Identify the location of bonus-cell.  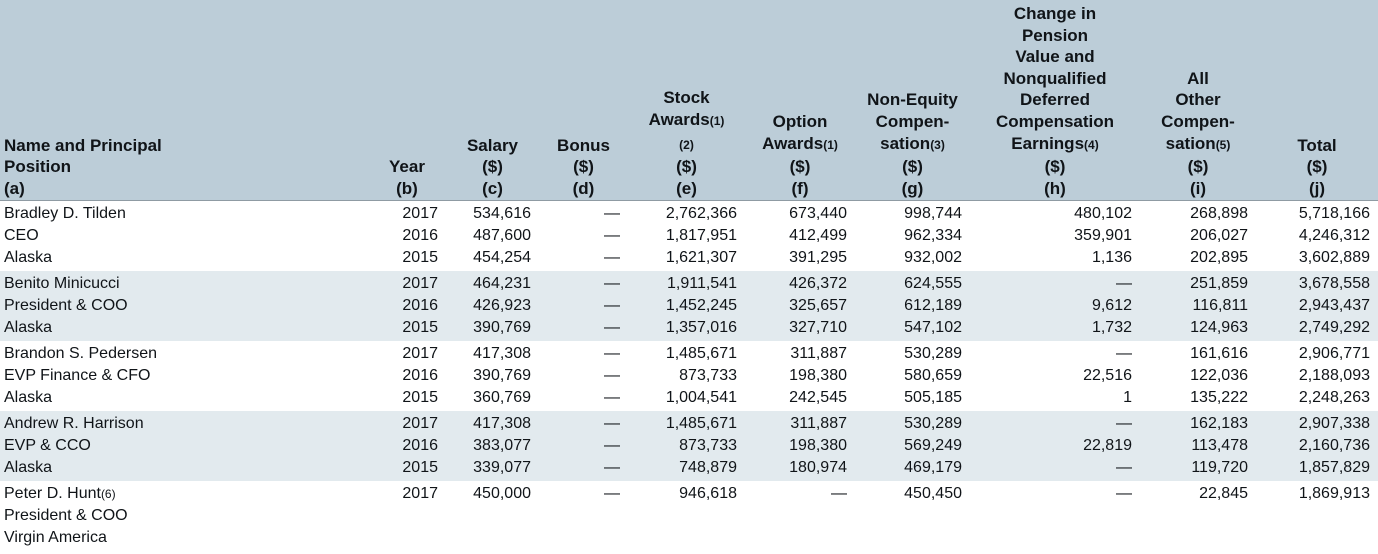
(583, 516).